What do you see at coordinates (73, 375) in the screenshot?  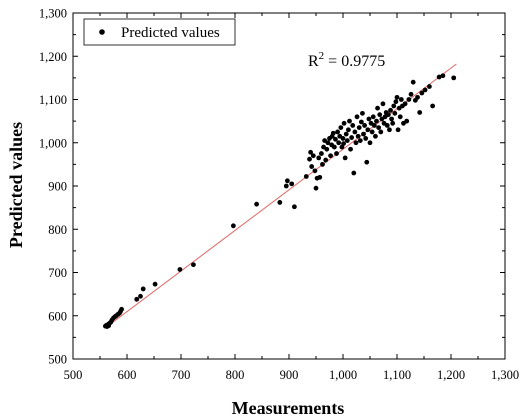 I see `x-tick-label: 500` at bounding box center [73, 375].